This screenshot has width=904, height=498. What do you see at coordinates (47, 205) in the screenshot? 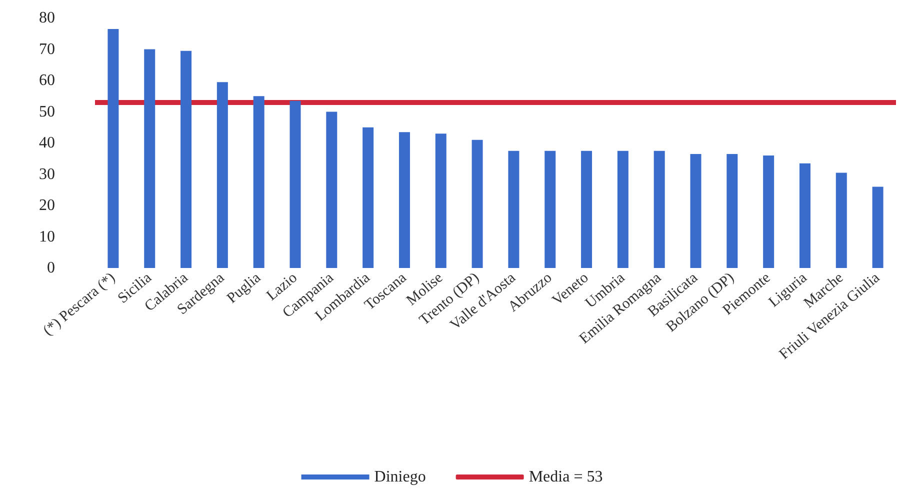
I see `y-tick-label: 20` at bounding box center [47, 205].